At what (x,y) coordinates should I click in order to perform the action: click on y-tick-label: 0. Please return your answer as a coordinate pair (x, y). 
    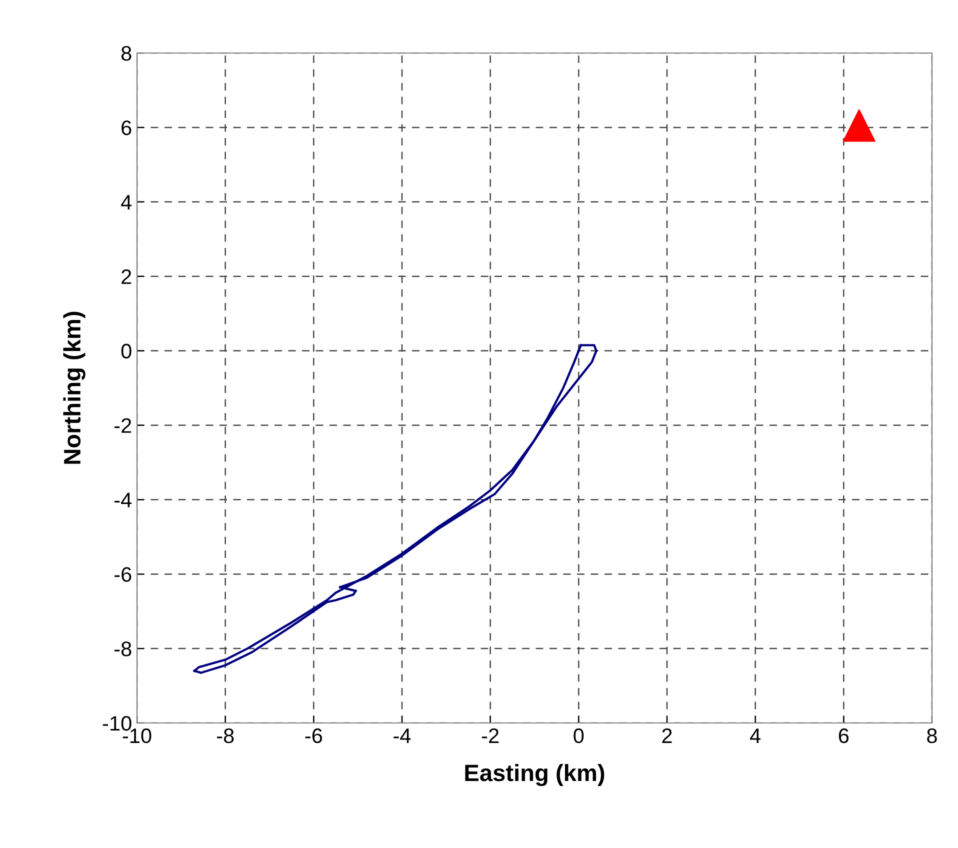
    Looking at the image, I should click on (126, 351).